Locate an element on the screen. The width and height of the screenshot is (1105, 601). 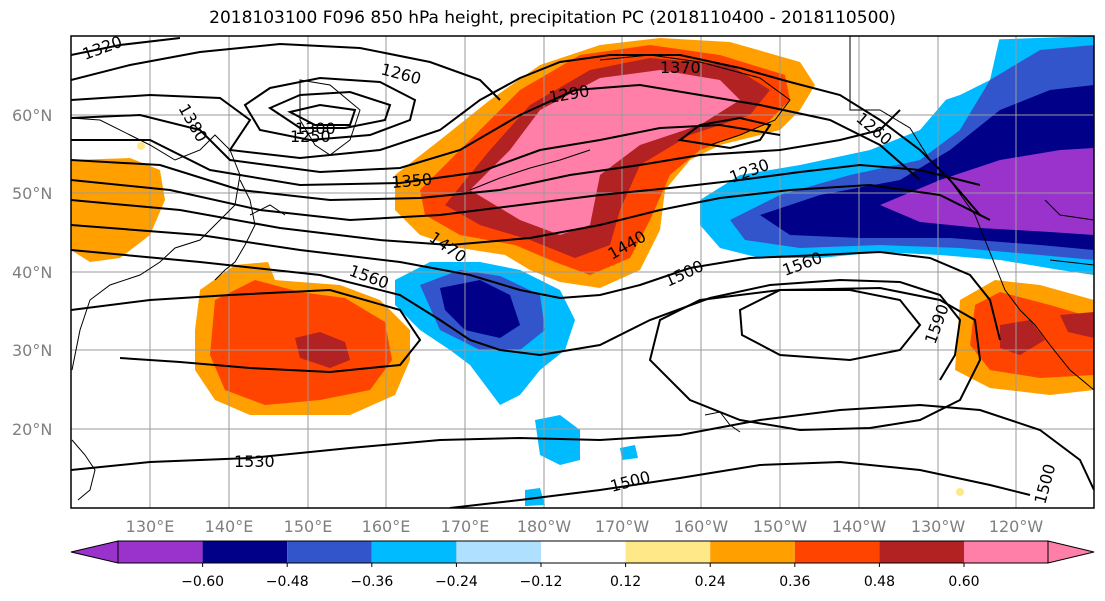
colorbar-tick-label: 0.48 is located at coordinates (879, 582).